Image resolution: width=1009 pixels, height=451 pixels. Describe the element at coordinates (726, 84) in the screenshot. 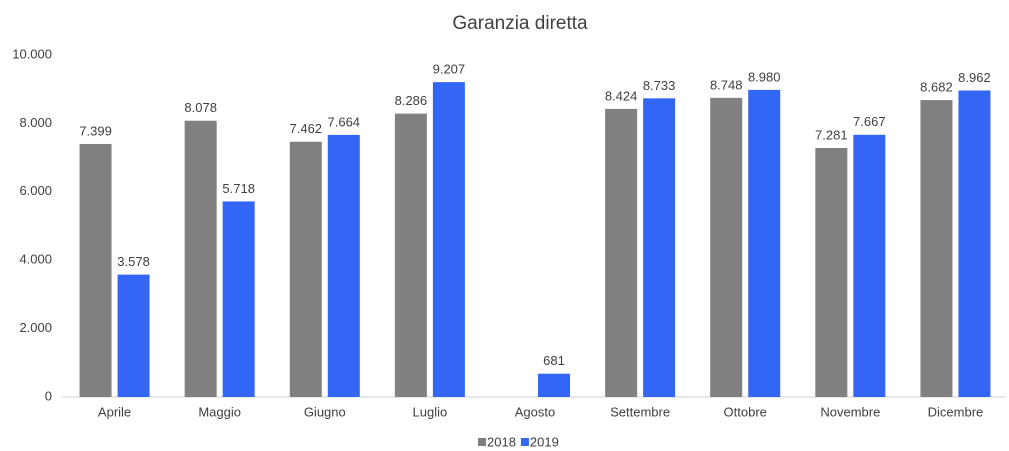

I see `value-label: 8.748` at that location.